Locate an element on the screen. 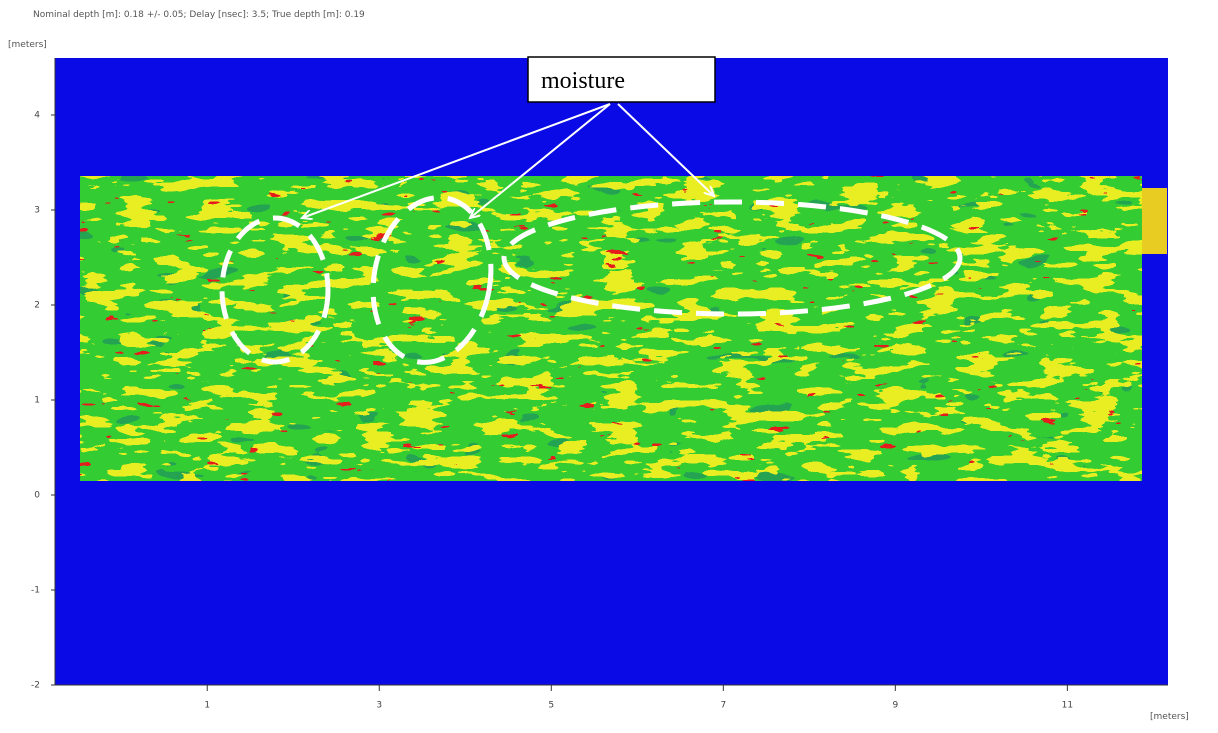  annotation-arrows is located at coordinates (508, 160).